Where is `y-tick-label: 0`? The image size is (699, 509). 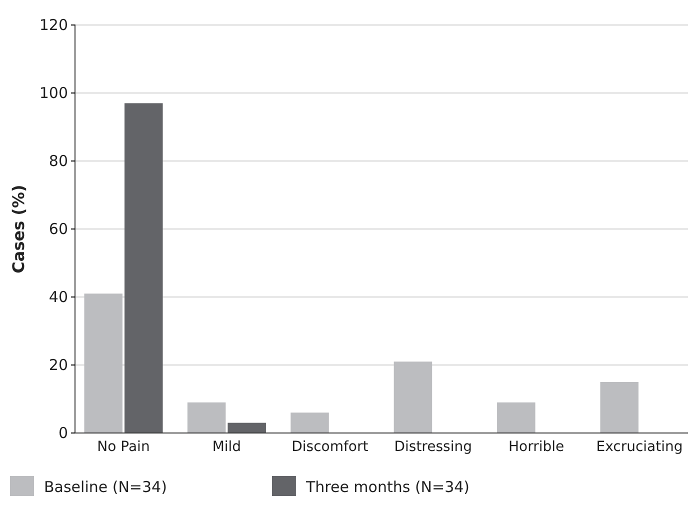
y-tick-label: 0 is located at coordinates (63, 433).